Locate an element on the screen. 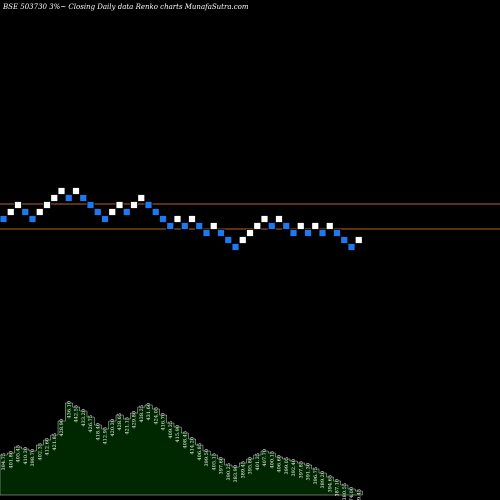 The image size is (500, 500). volume-label: 421.15 is located at coordinates (127, 426).